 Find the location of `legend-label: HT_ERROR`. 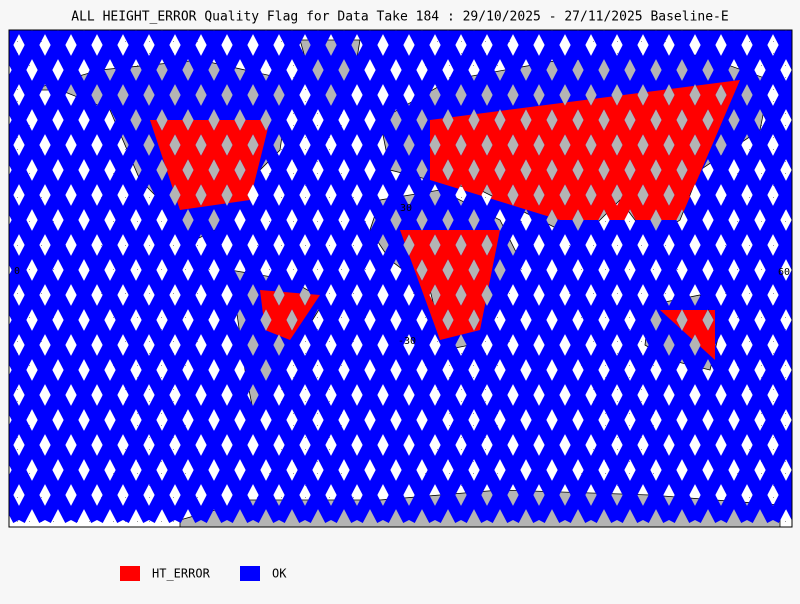

legend-label: HT_ERROR is located at coordinates (181, 574).